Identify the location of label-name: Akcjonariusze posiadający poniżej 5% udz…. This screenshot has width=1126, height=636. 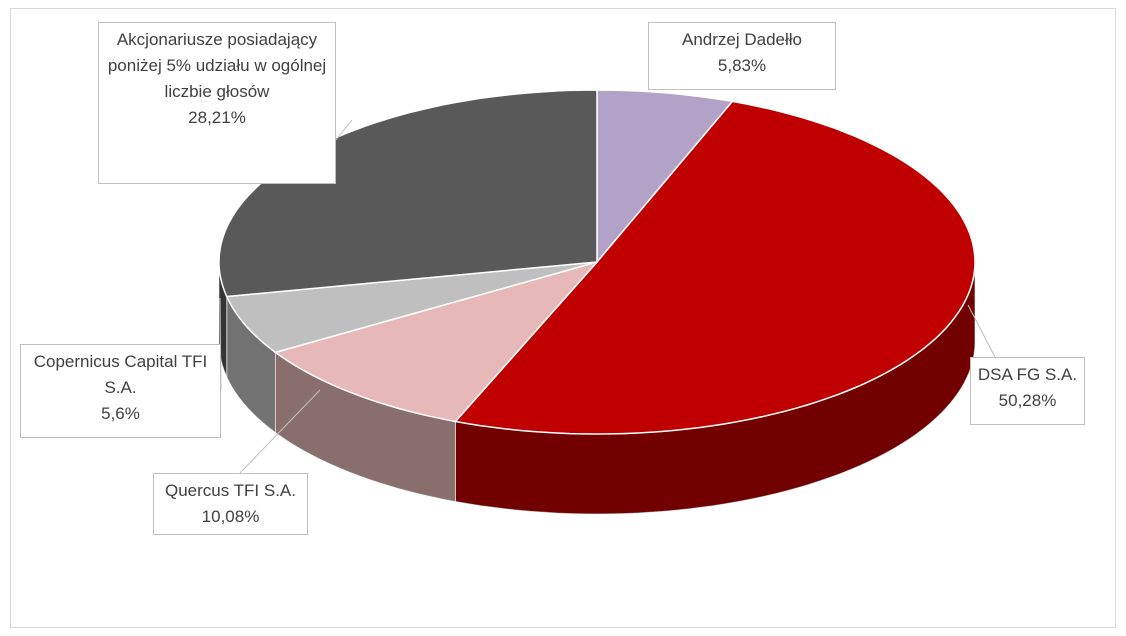
(217, 65).